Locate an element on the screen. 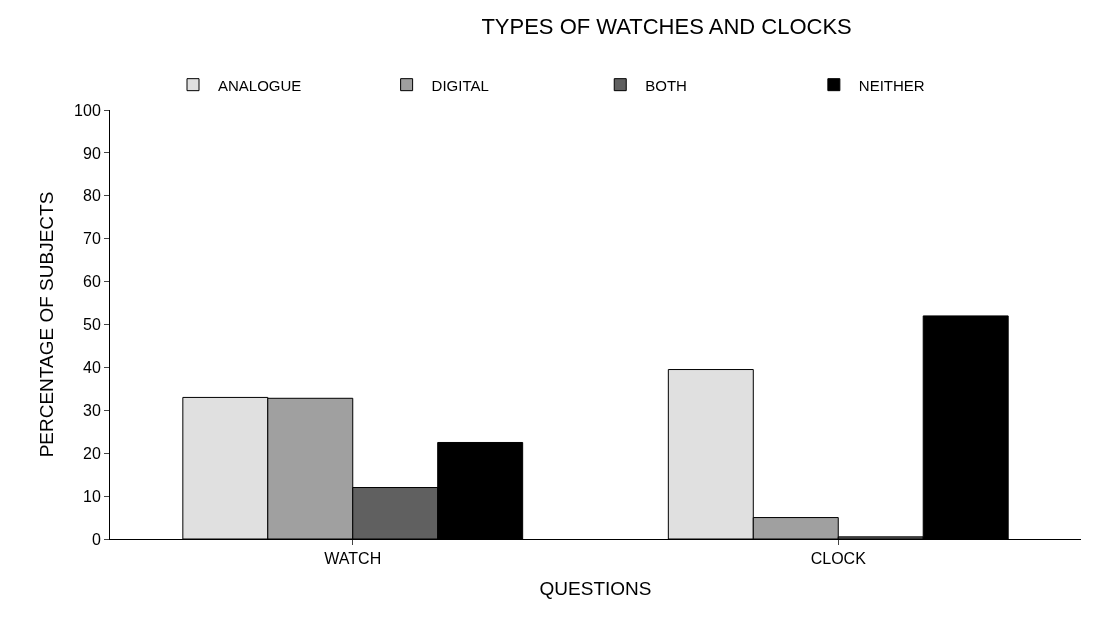  x-tick-label: CLOCK is located at coordinates (838, 559).